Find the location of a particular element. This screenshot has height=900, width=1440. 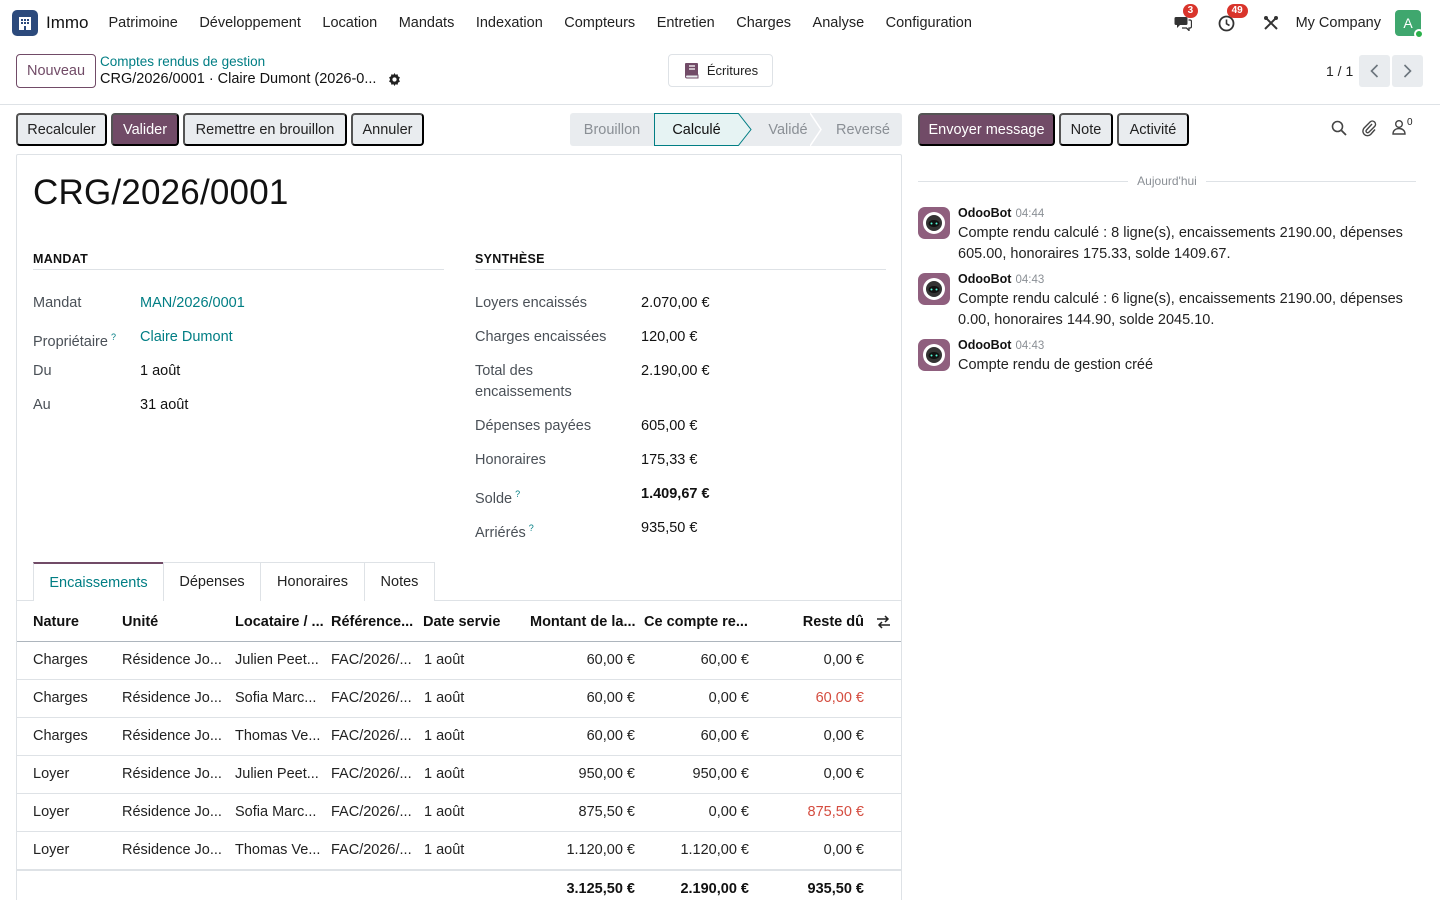

ecritures-smart-button: Écritures is located at coordinates (720, 70).